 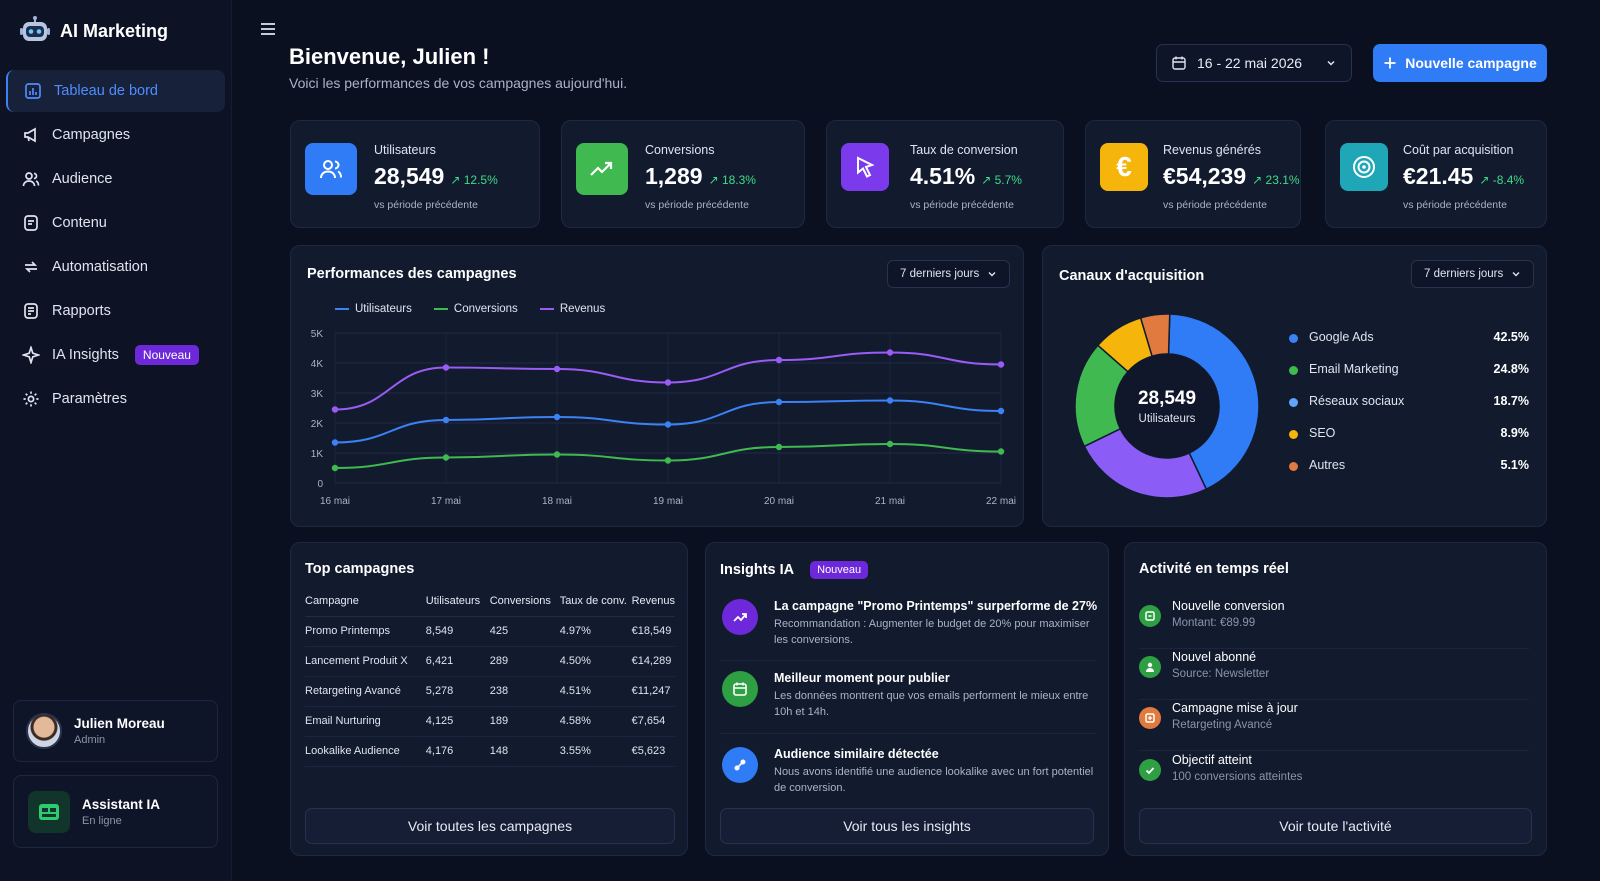 What do you see at coordinates (839, 570) in the screenshot?
I see `new-badge: Nouveau` at bounding box center [839, 570].